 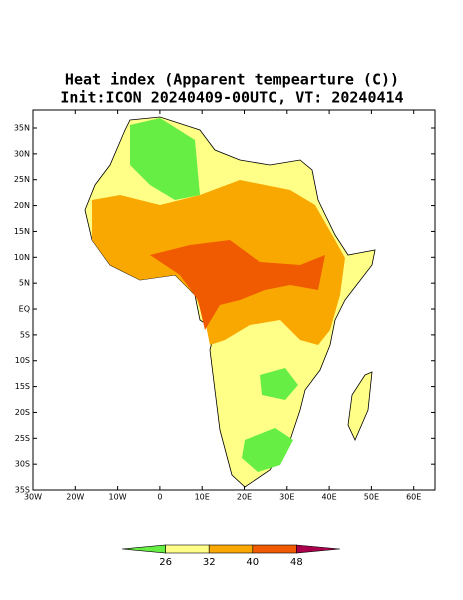 What do you see at coordinates (371, 497) in the screenshot?
I see `lon-label: 50E` at bounding box center [371, 497].